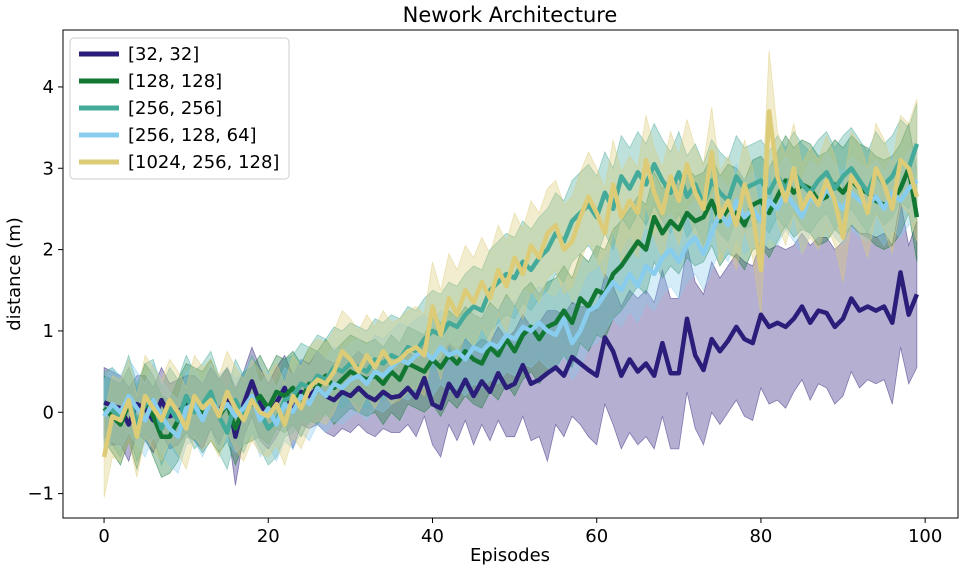 Image resolution: width=962 pixels, height=572 pixels. What do you see at coordinates (40, 494) in the screenshot?
I see `y-tick-label: −1` at bounding box center [40, 494].